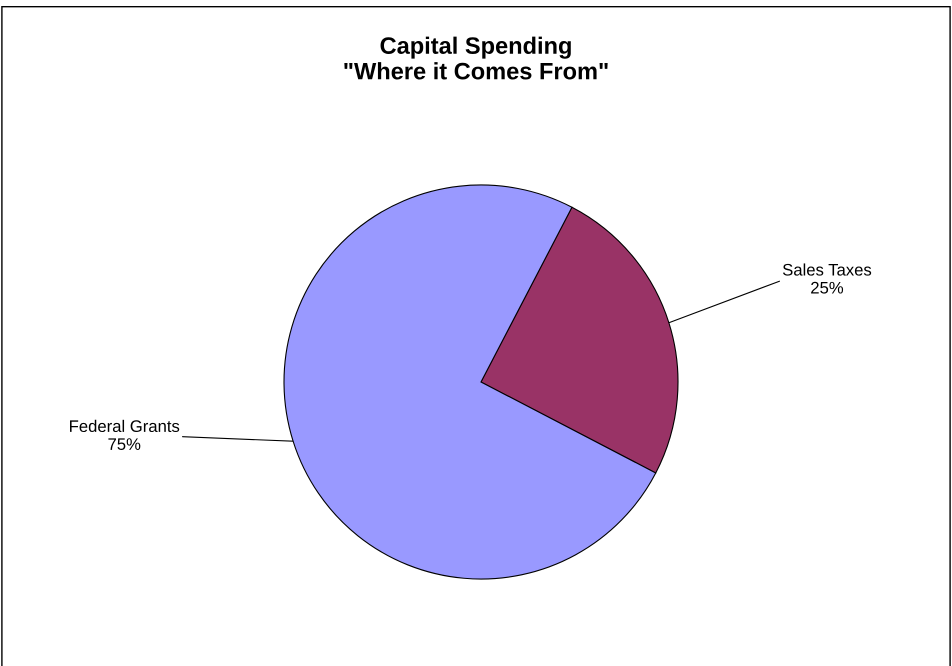 The image size is (952, 666). I want to click on chart-title: Capital Spending "Where it Comes From", so click(476, 58).